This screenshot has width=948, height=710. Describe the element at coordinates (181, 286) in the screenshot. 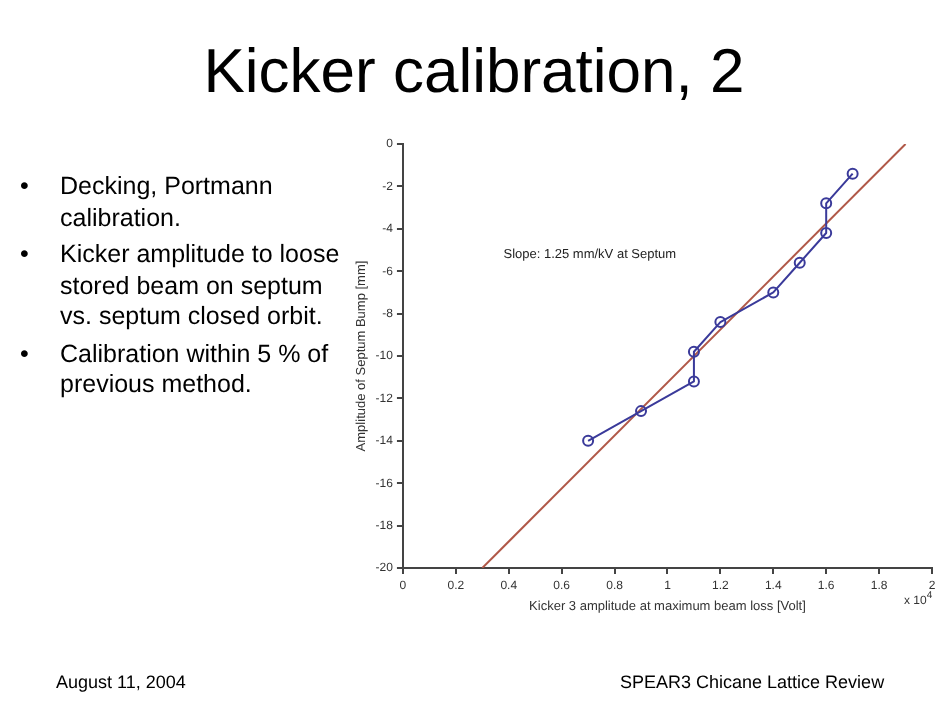

I see `text: • Kicker amplitude to loose stored beam on septum vs. septum closed orbit.` at that location.